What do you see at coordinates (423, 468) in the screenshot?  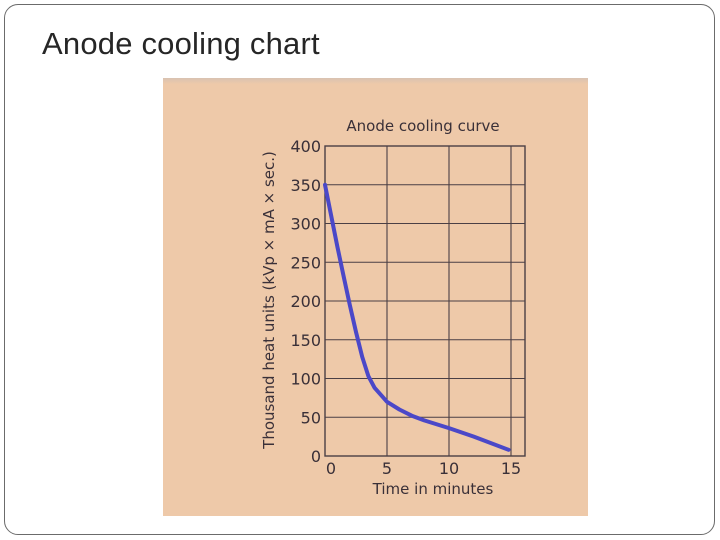 I see `x-tick-labels: 0 5 10 15` at bounding box center [423, 468].